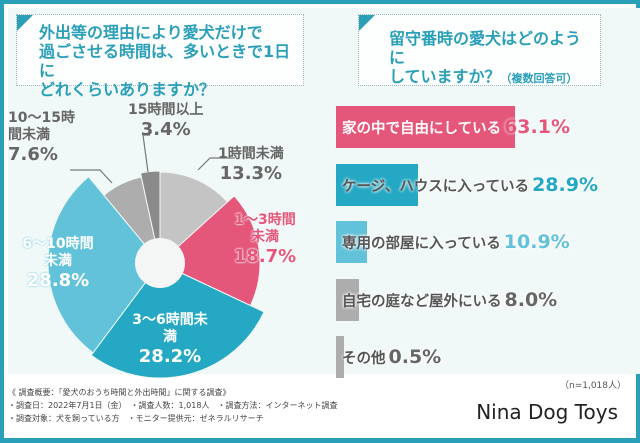 The width and height of the screenshot is (640, 443). What do you see at coordinates (536, 242) in the screenshot?
I see `bar-value: 10.9%` at bounding box center [536, 242].